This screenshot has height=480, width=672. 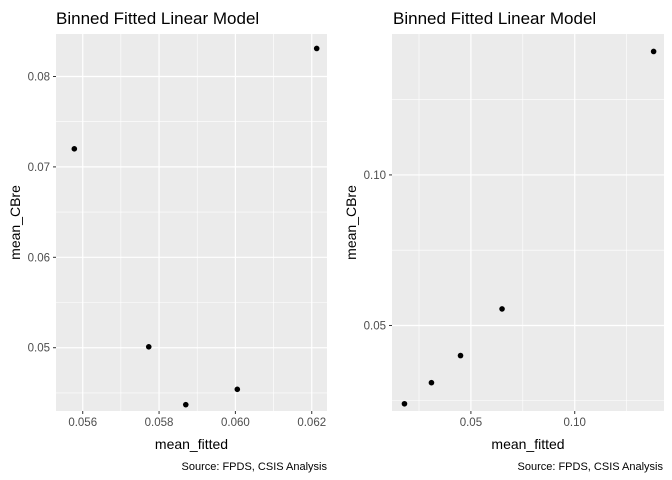 I want to click on y-tick-label: 0.07, so click(x=39, y=168).